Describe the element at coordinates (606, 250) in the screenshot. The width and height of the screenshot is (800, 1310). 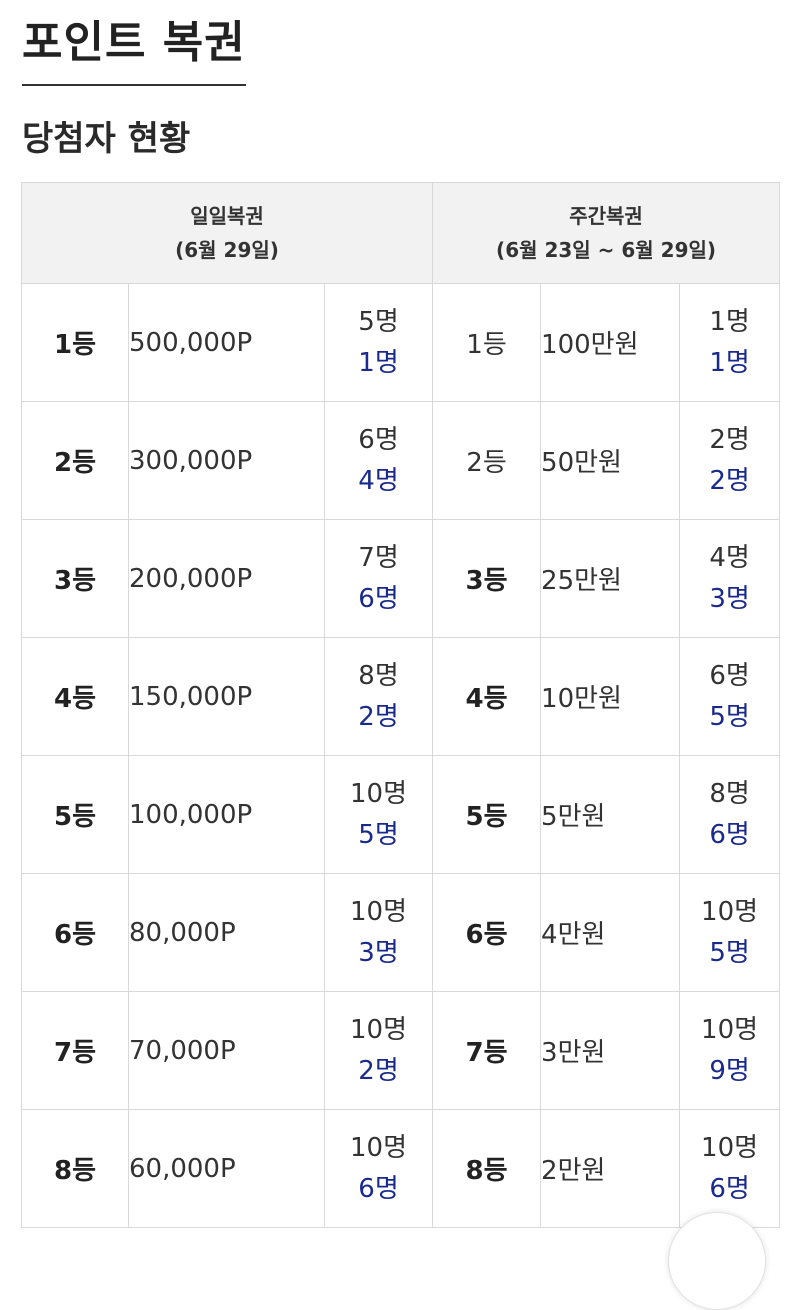
I see `weekly-lottery-period: (6월 23일 ~ 6월 29일)` at that location.